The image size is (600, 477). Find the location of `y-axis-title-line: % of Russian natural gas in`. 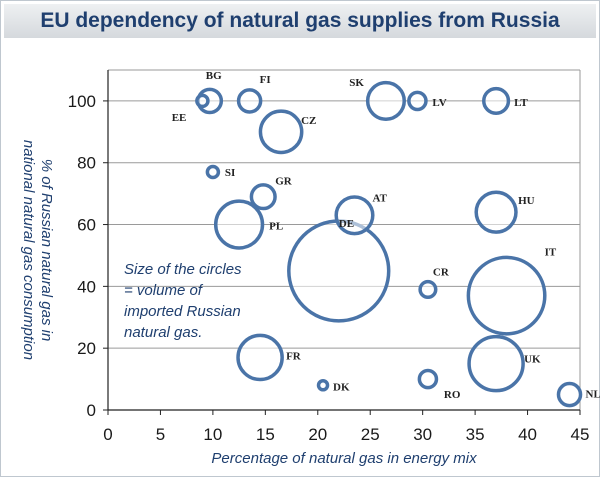

y-axis-title-line: % of Russian natural gas in is located at coordinates (46, 250).